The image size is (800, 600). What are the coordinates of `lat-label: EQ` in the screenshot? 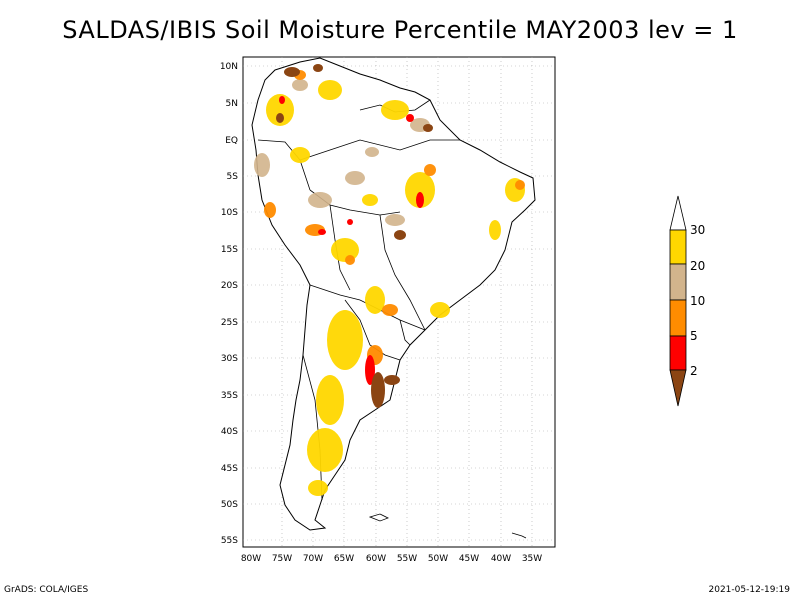 It's located at (231, 141).